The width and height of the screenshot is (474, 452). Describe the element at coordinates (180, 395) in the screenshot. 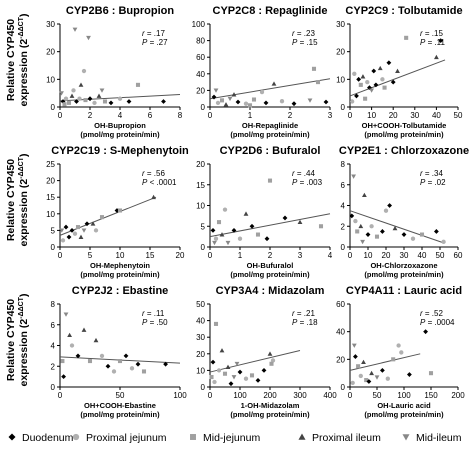

I see `x-tick-label: 100` at that location.